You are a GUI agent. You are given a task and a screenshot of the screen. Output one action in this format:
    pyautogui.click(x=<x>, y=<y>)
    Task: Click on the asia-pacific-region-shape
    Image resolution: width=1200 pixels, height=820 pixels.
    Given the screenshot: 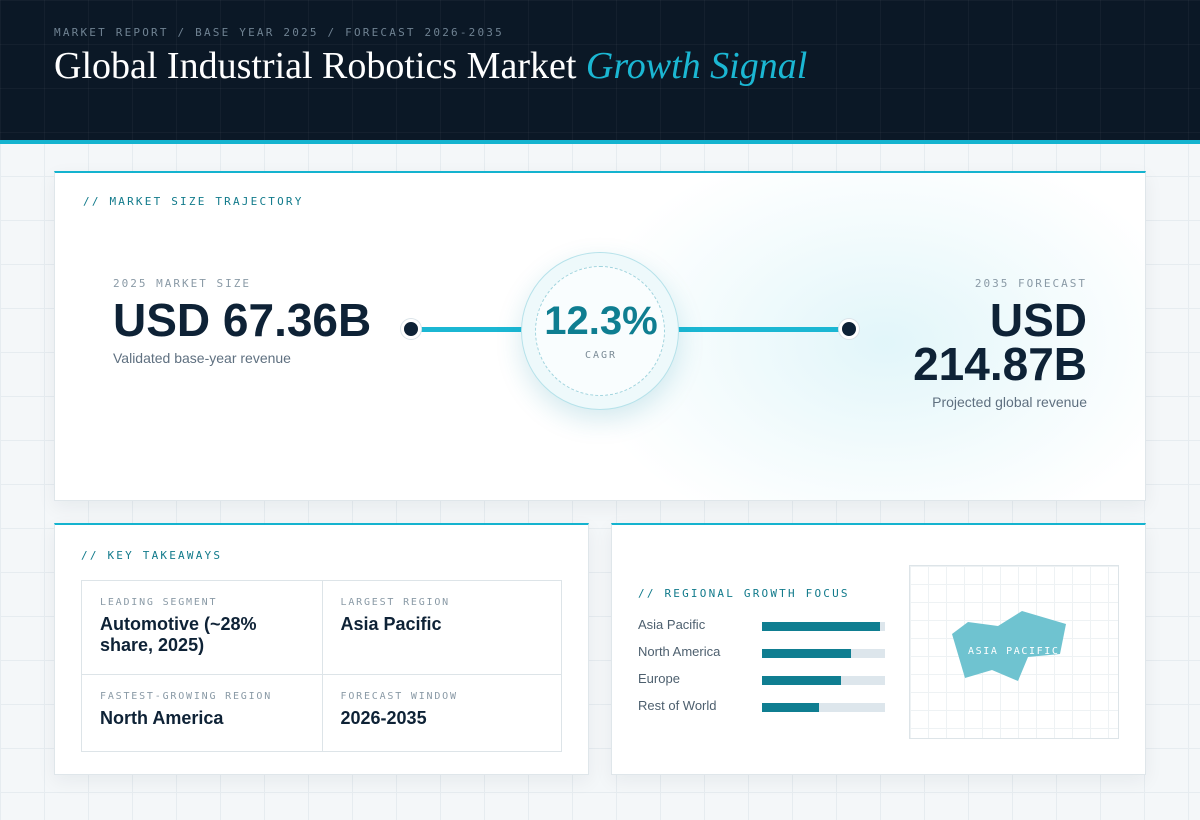 What is the action you would take?
    pyautogui.click(x=1009, y=646)
    